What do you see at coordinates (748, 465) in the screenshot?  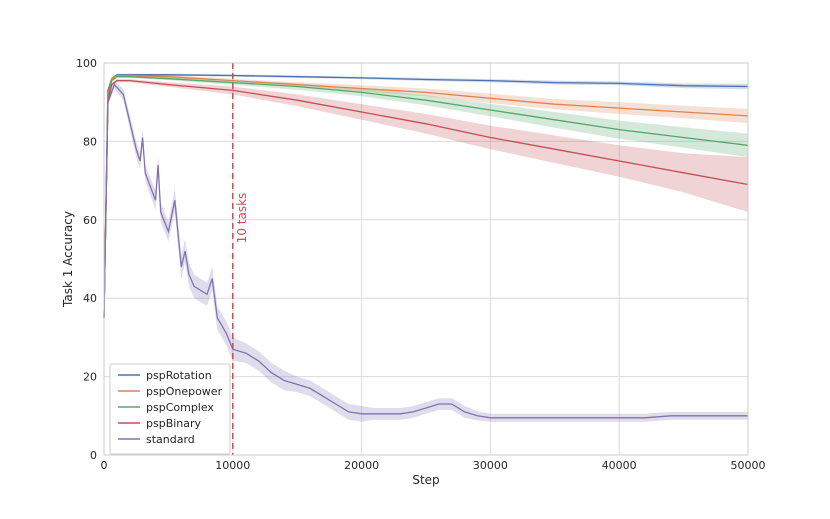 I see `x-tick-label: 50000` at bounding box center [748, 465].